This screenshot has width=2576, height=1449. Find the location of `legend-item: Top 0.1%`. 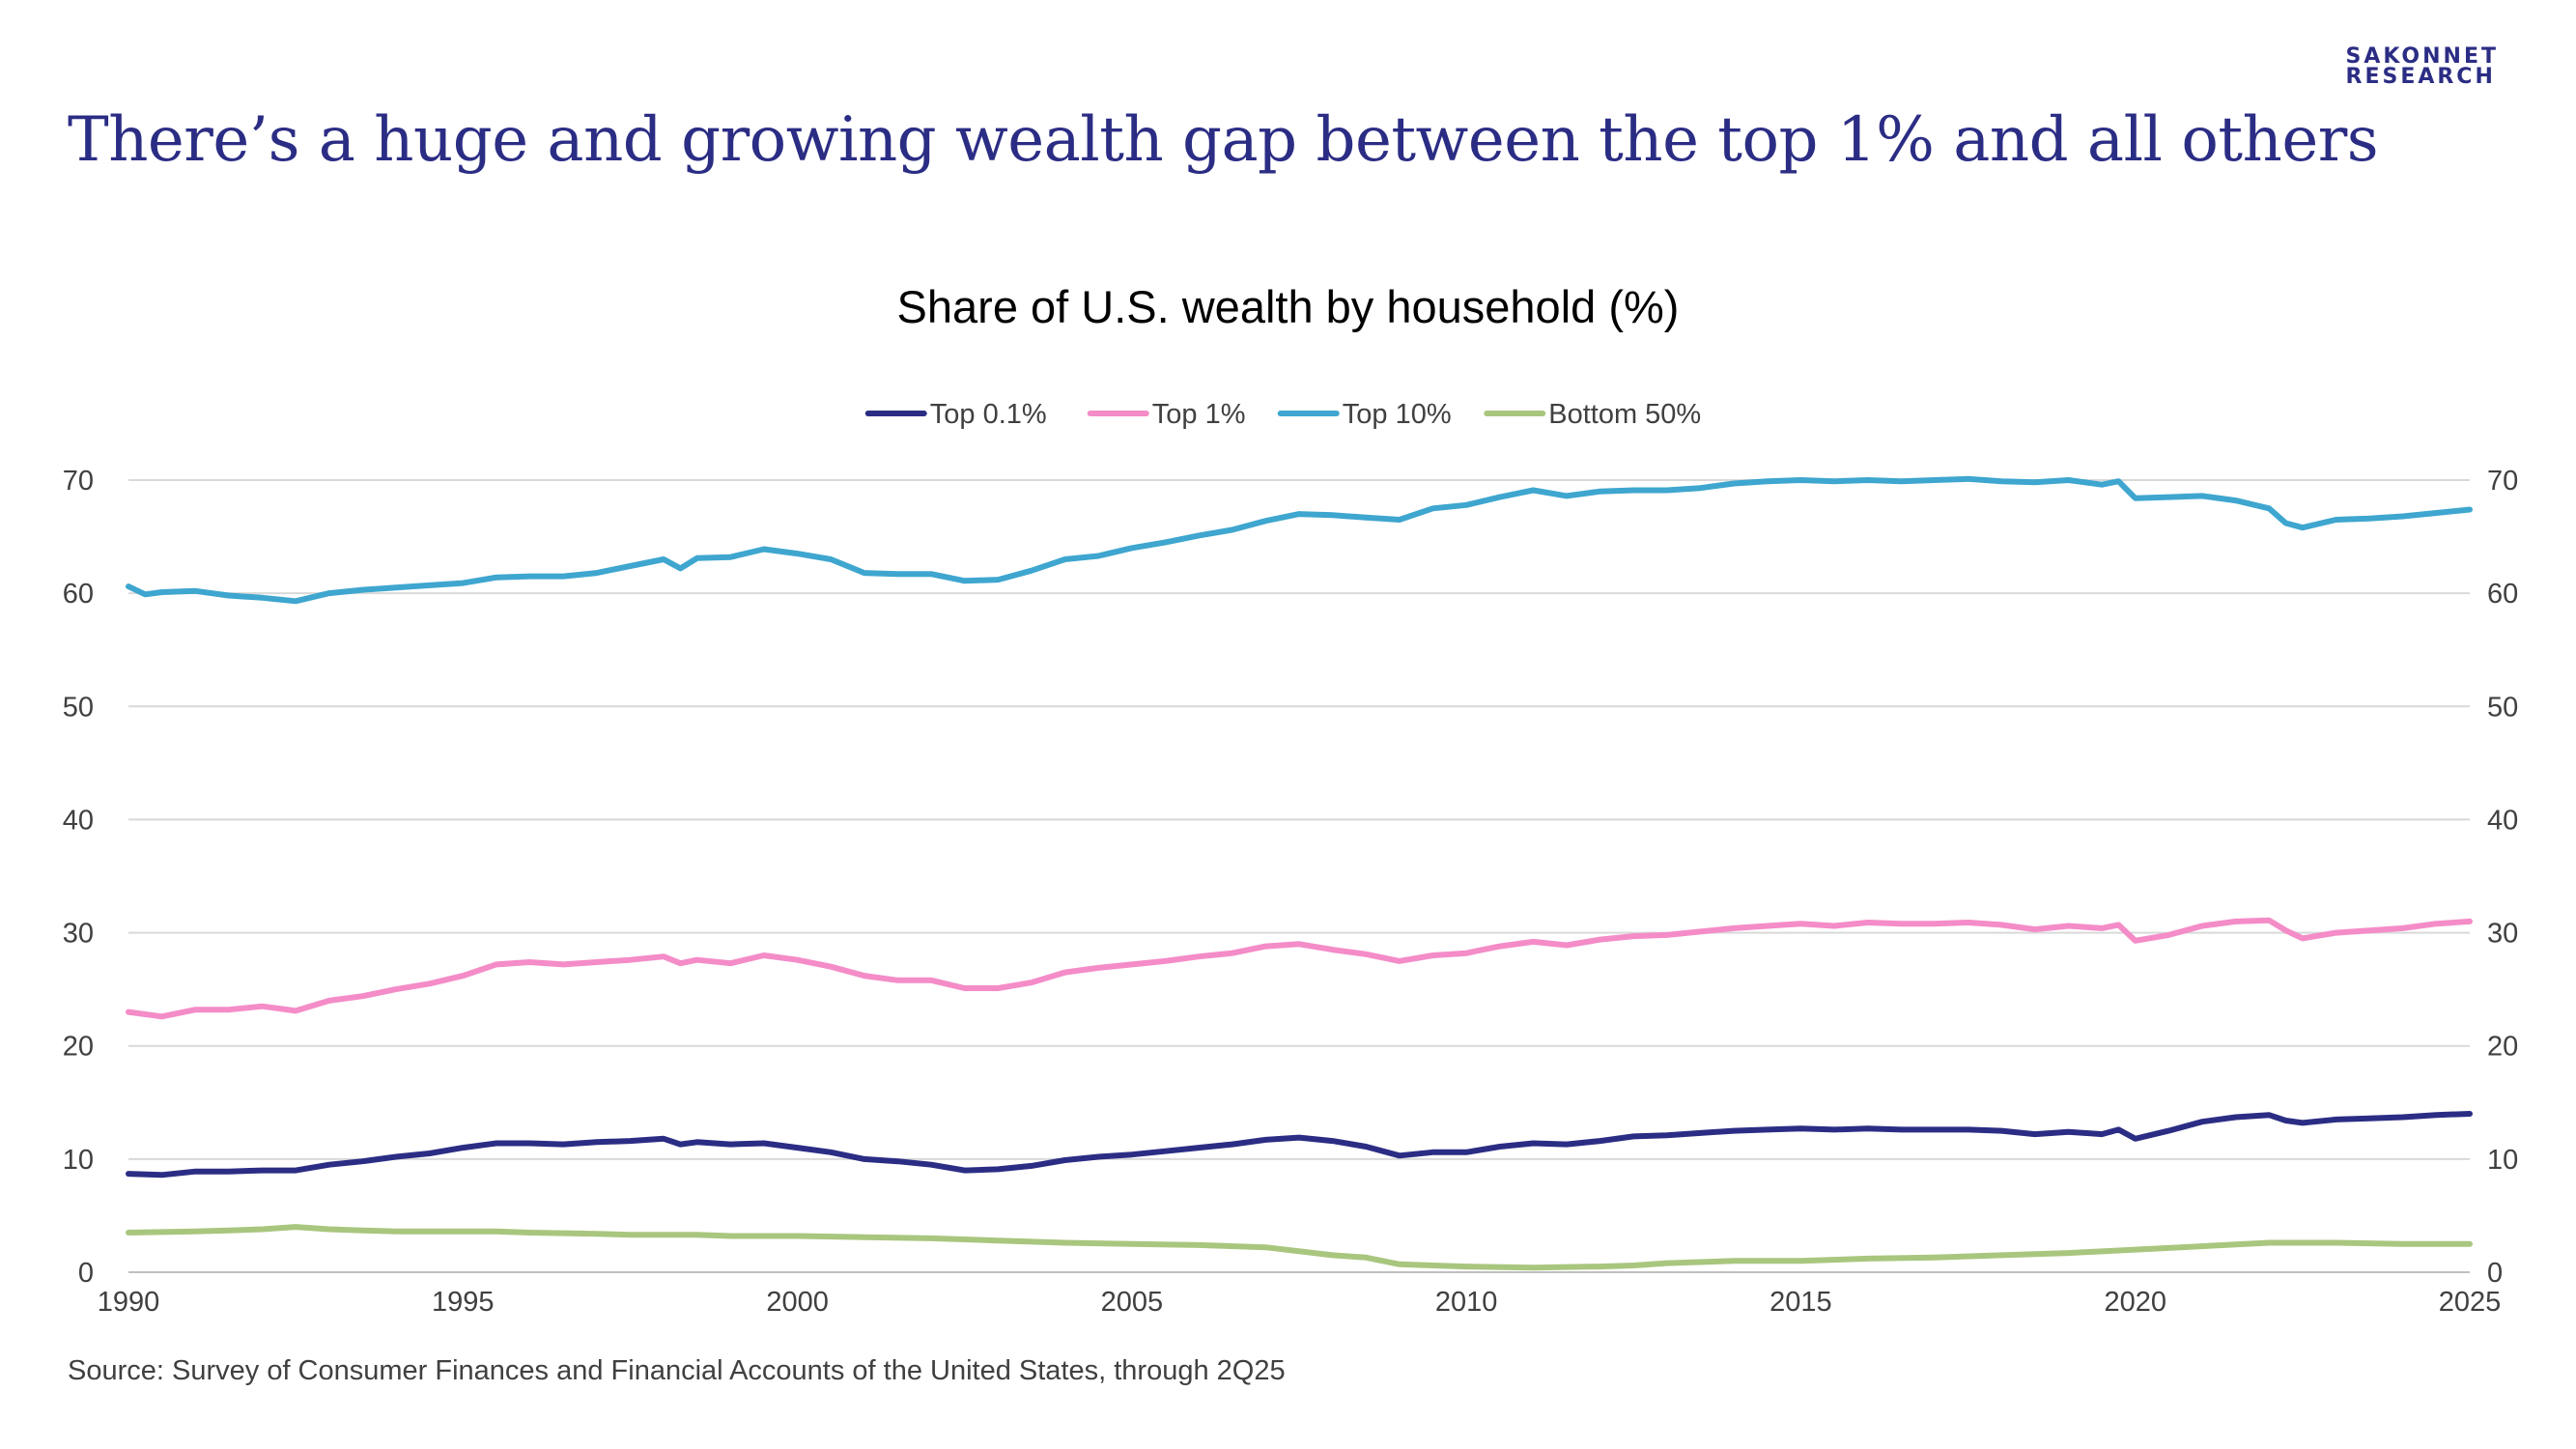

legend-item: Top 0.1% is located at coordinates (955, 414).